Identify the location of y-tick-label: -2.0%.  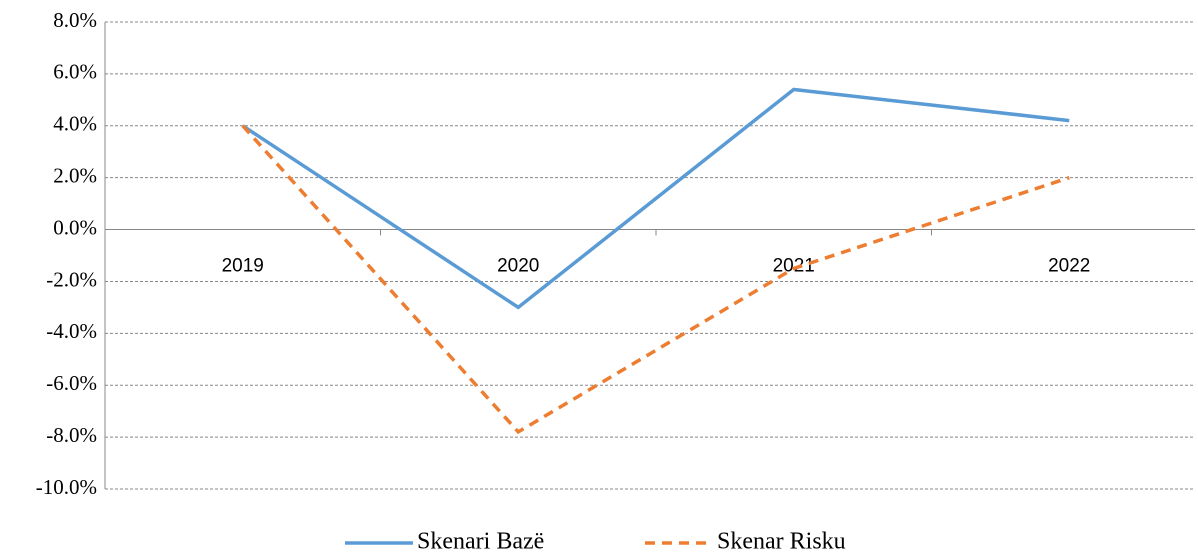
(71, 279).